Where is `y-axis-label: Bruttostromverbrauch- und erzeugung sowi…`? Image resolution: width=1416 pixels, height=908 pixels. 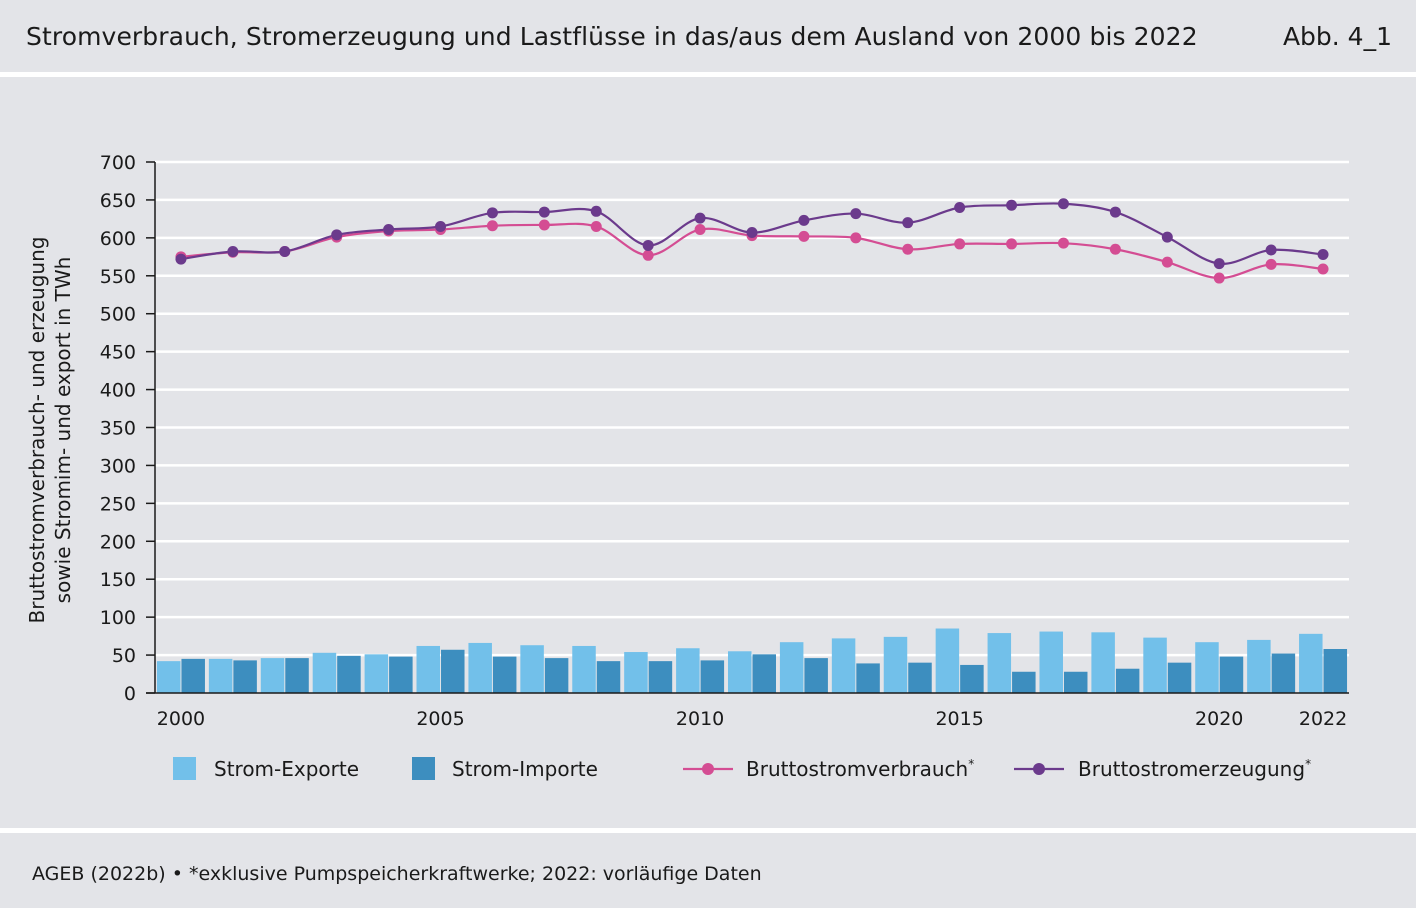 y-axis-label: Bruttostromverbrauch- und erzeugung sowi… is located at coordinates (50, 430).